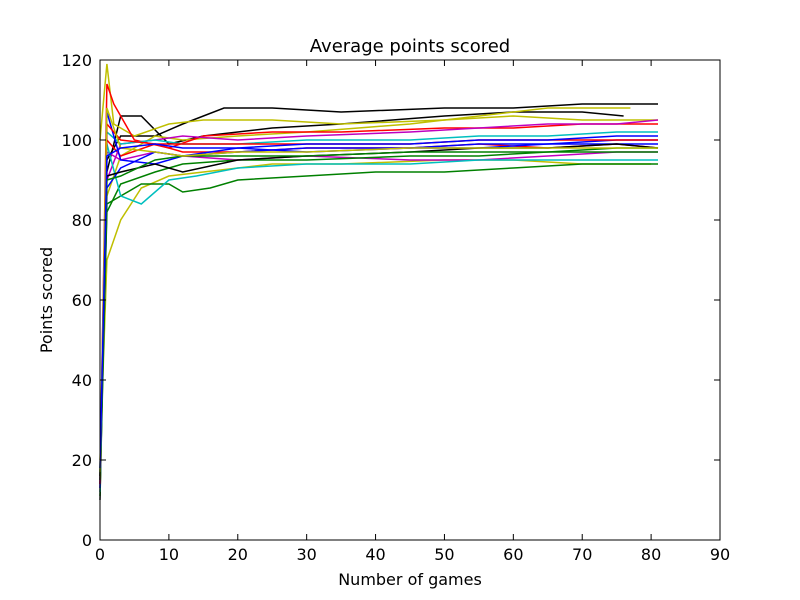  I want to click on y-tick-label-100: 100, so click(76, 140).